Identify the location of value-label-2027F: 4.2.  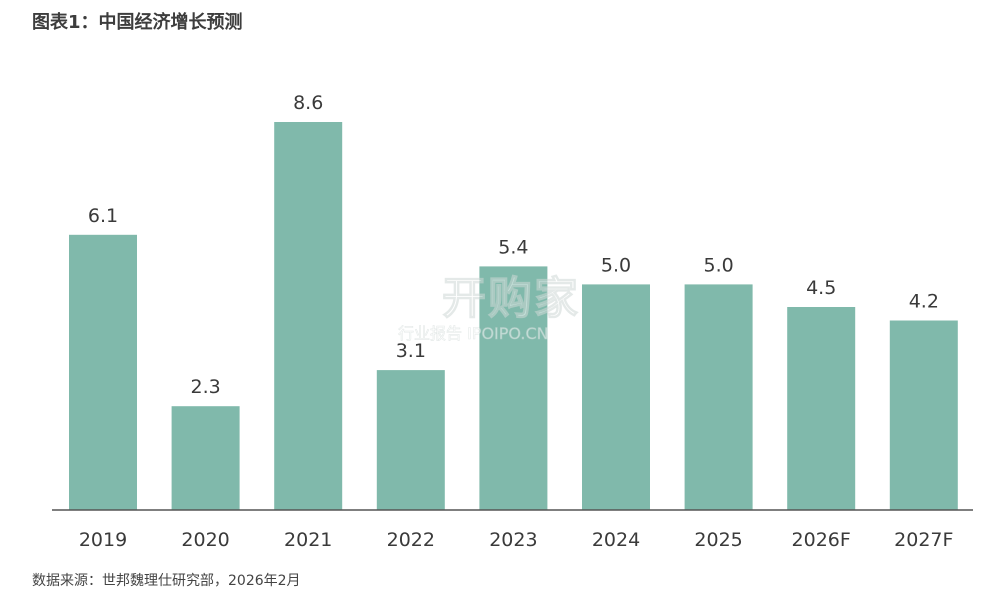
(924, 302).